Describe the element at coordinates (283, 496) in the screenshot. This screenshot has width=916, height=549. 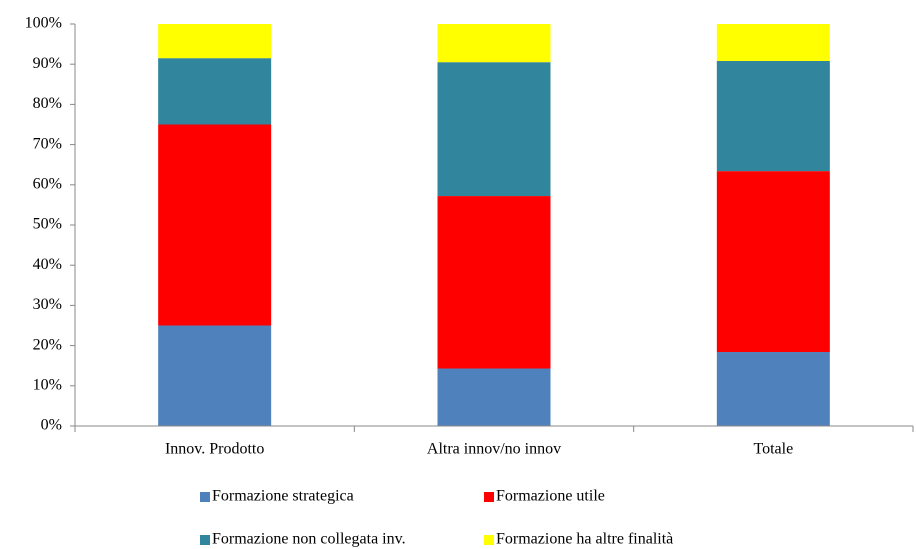
I see `legend-label: Formazione strategica` at that location.